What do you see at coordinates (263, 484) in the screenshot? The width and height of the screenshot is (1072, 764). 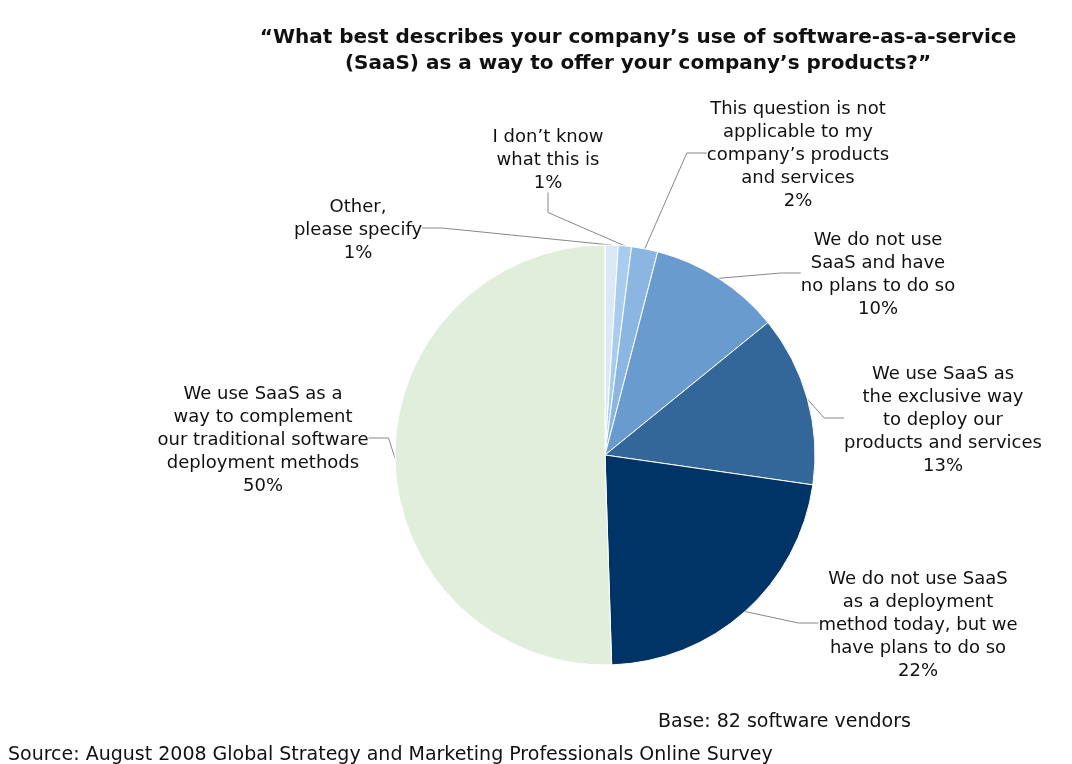 I see `data-label: 50%` at bounding box center [263, 484].